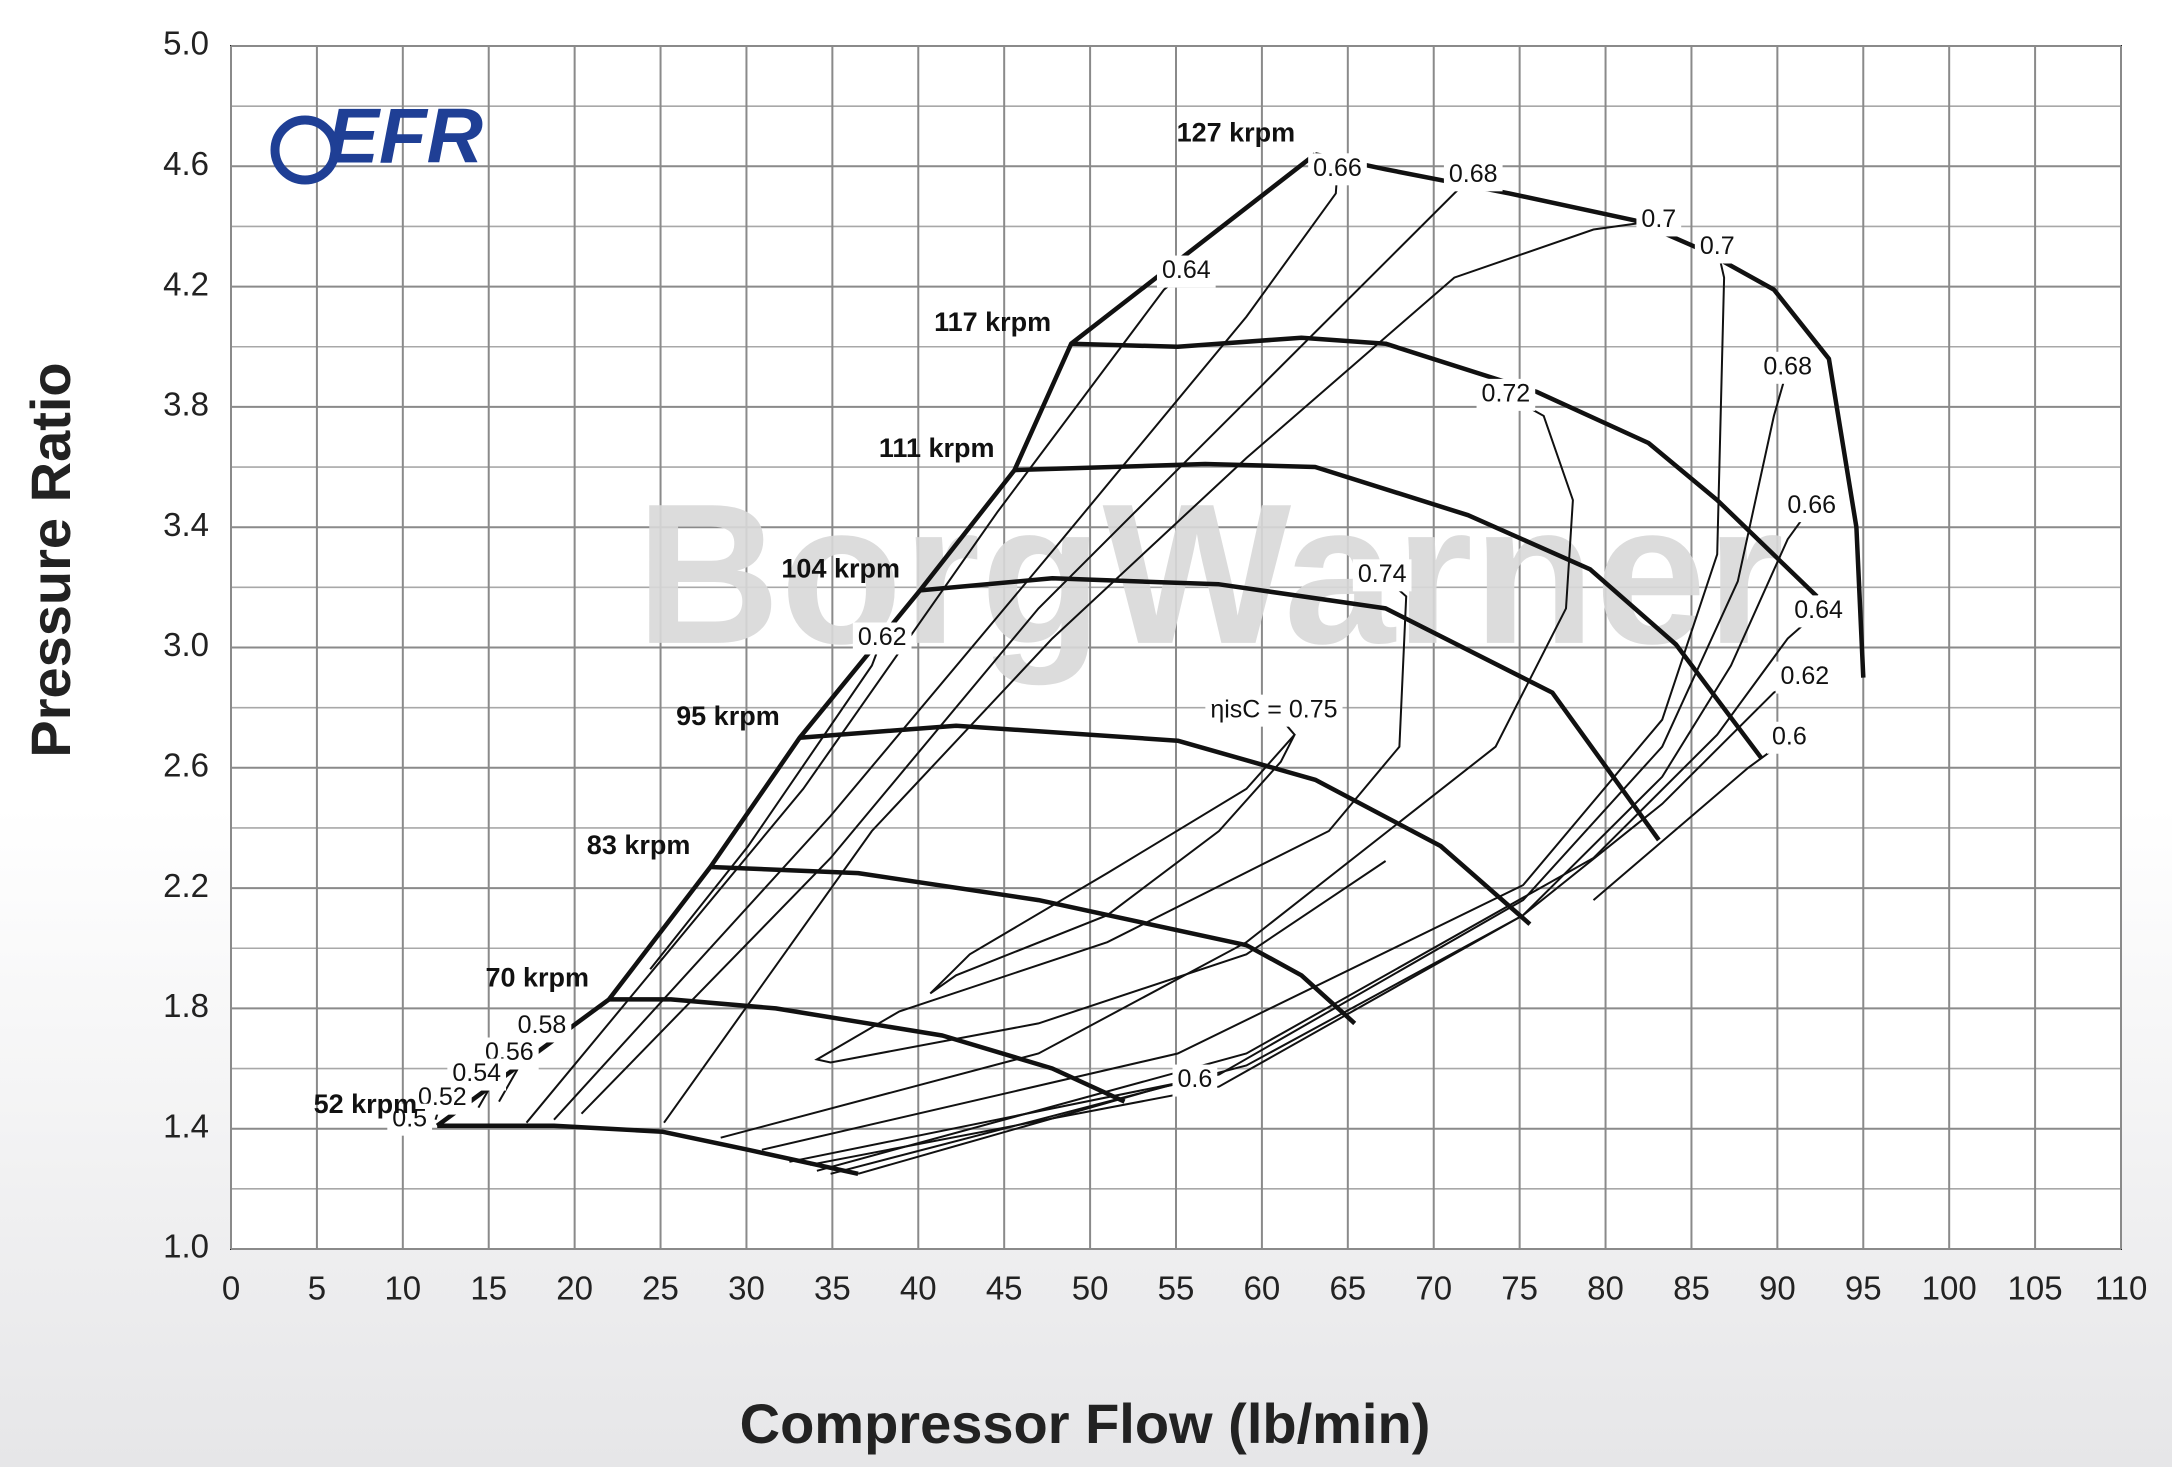 The image size is (2172, 1467). What do you see at coordinates (405, 136) in the screenshot?
I see `logo: EFR` at bounding box center [405, 136].